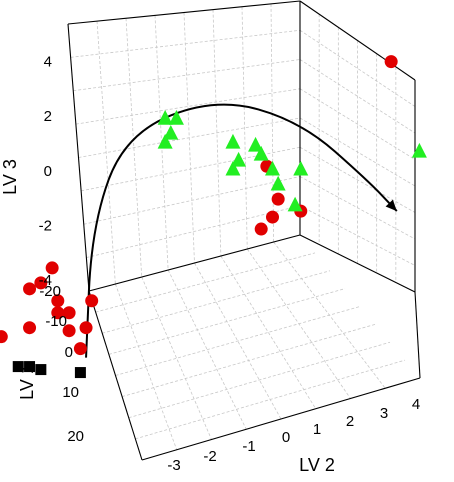 This screenshot has width=454, height=482. I want to click on lv1-axis-title: LV 1, so click(27, 382).